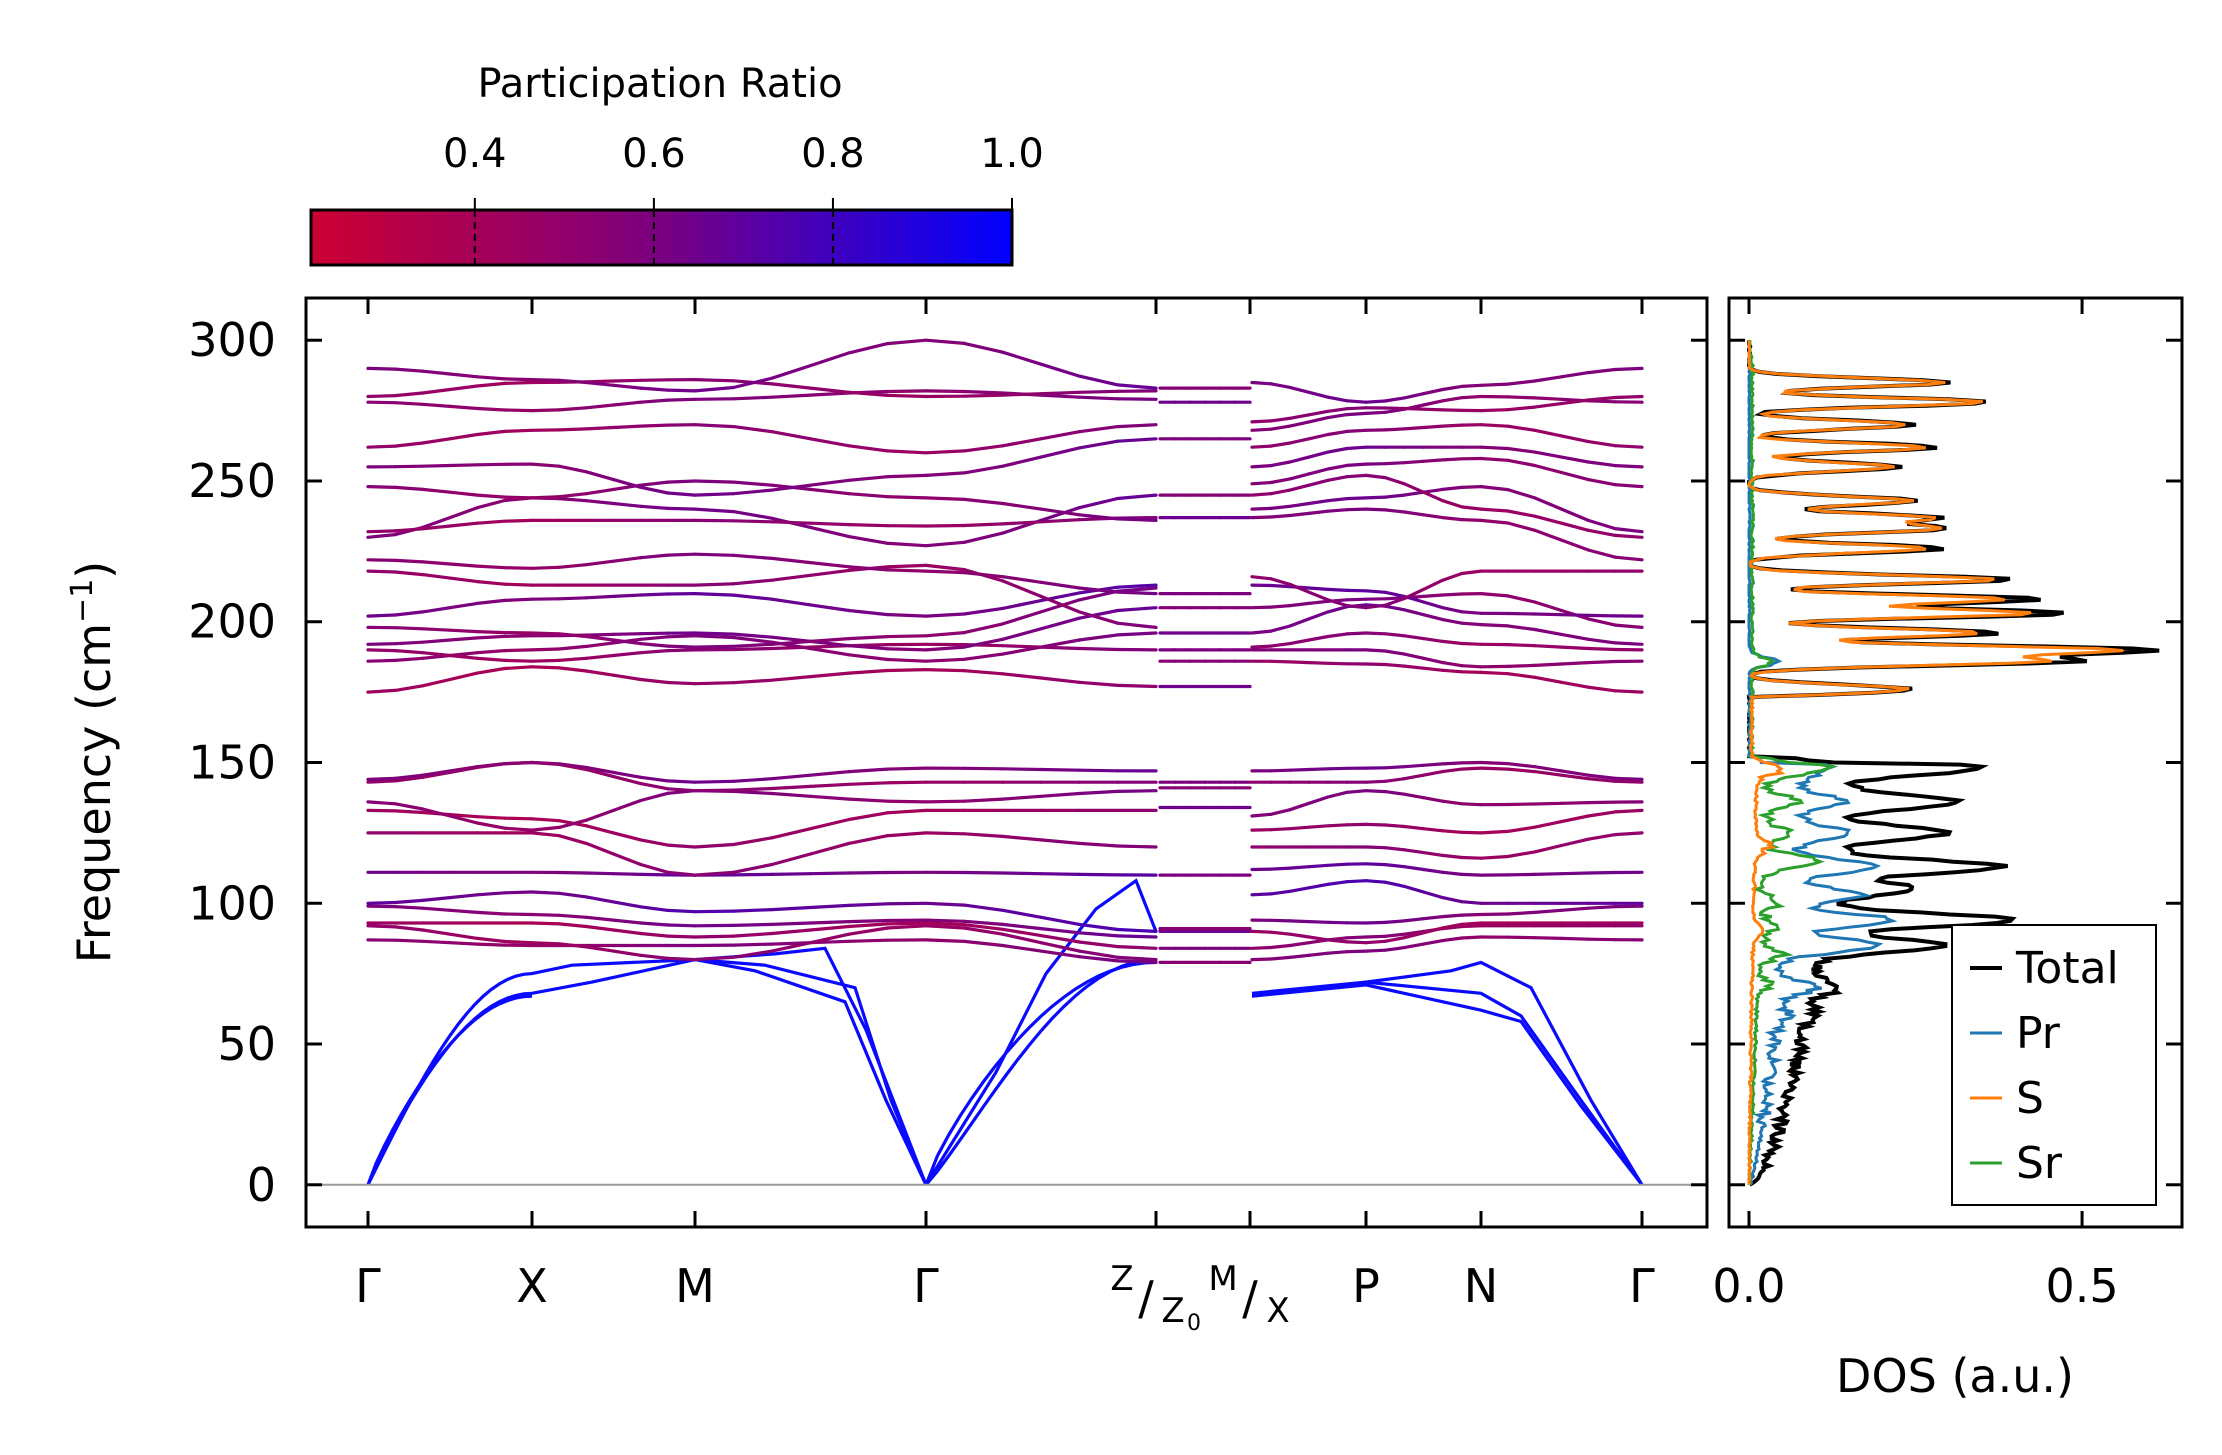 This screenshot has width=2222, height=1455. What do you see at coordinates (1250, 1298) in the screenshot?
I see `xtick-label-break-slash-2: /` at bounding box center [1250, 1298].